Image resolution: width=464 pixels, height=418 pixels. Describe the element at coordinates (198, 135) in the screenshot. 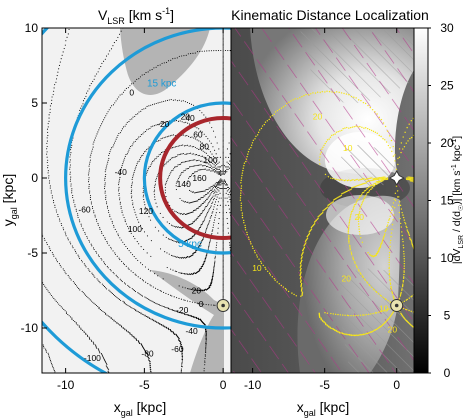

I see `contour-label: 60` at that location.